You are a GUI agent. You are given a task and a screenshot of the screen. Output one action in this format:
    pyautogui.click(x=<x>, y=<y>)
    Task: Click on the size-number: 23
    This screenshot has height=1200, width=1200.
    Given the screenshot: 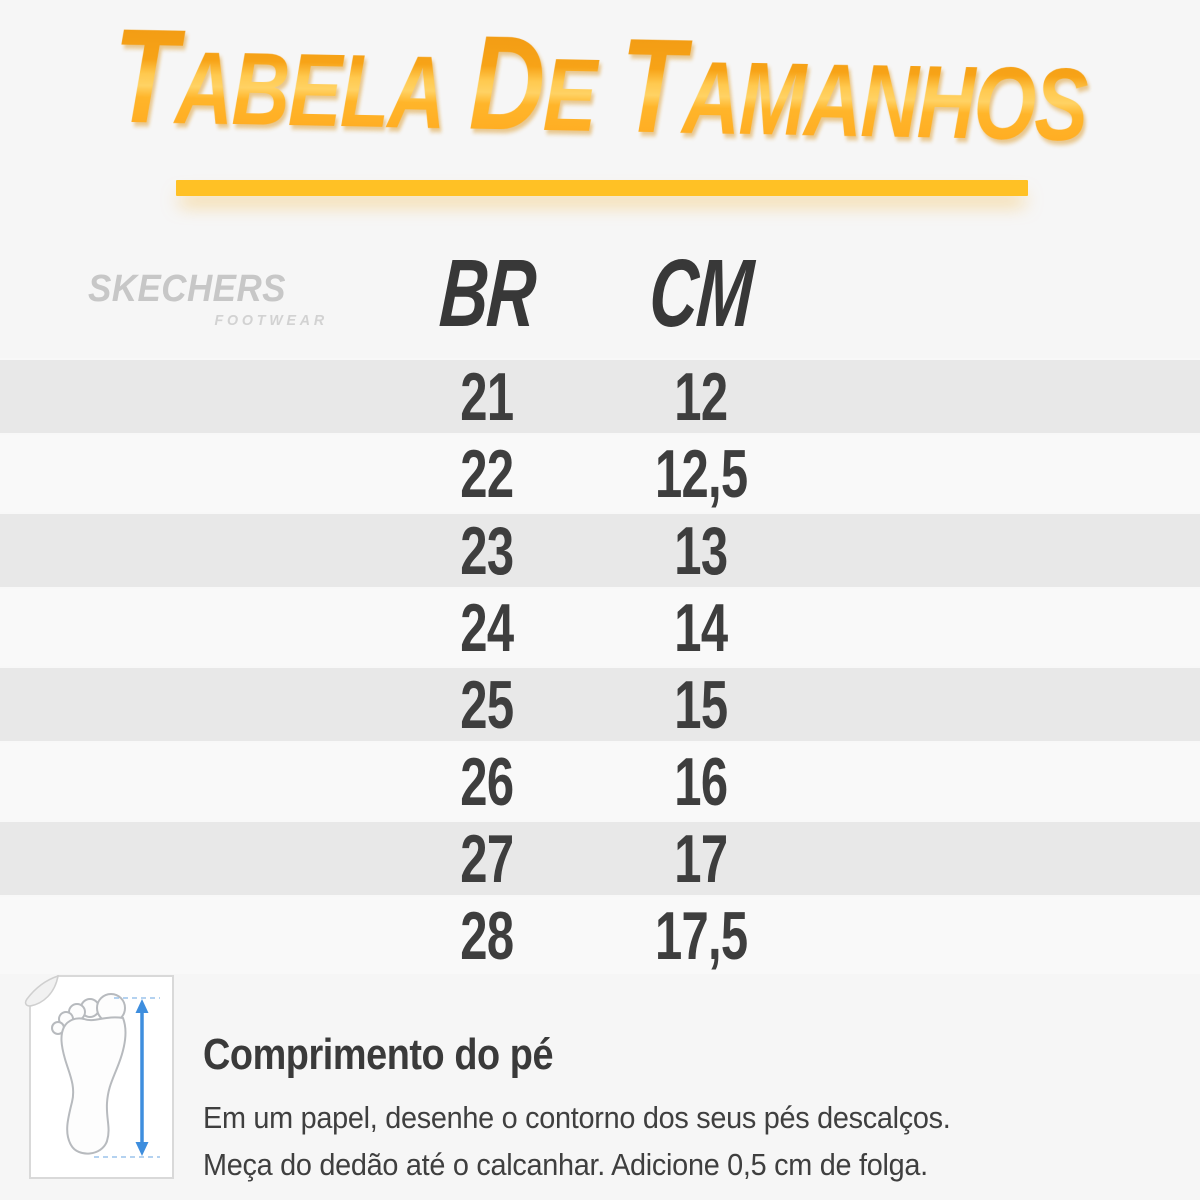 What is the action you would take?
    pyautogui.click(x=487, y=550)
    